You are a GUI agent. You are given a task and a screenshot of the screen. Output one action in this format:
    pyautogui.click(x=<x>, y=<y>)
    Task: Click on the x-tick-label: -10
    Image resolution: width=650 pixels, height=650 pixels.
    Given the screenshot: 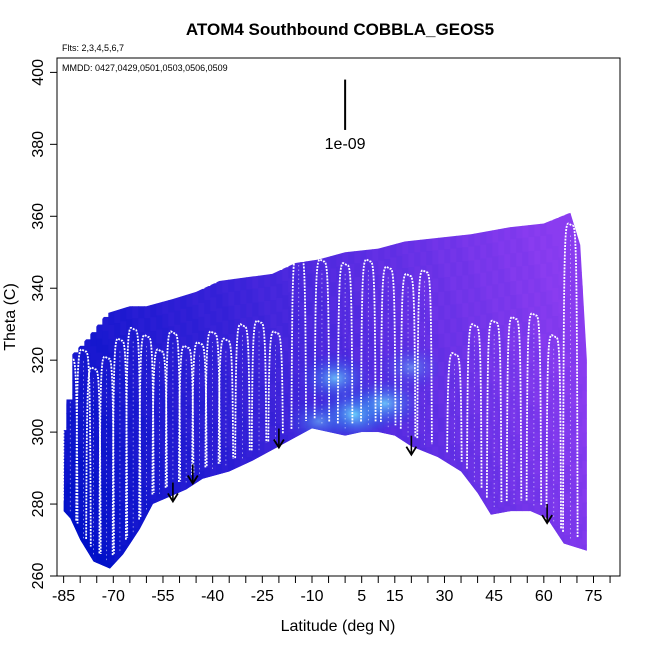 What is the action you would take?
    pyautogui.click(x=311, y=596)
    